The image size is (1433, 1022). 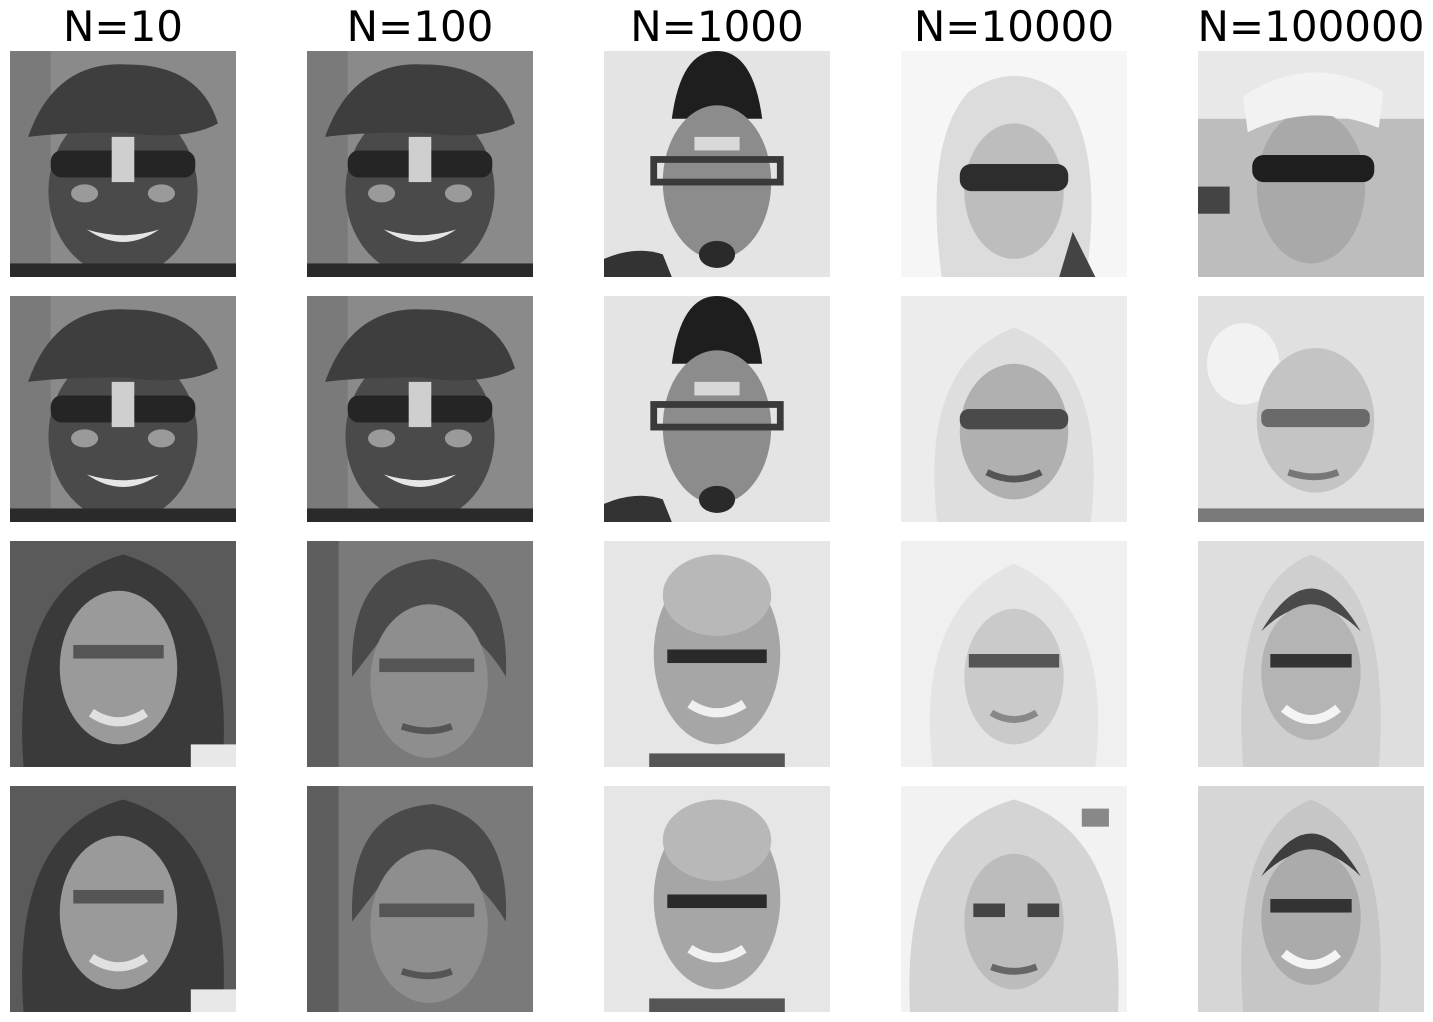 I want to click on column-title-n10000: N=10000, so click(x=1014, y=26).